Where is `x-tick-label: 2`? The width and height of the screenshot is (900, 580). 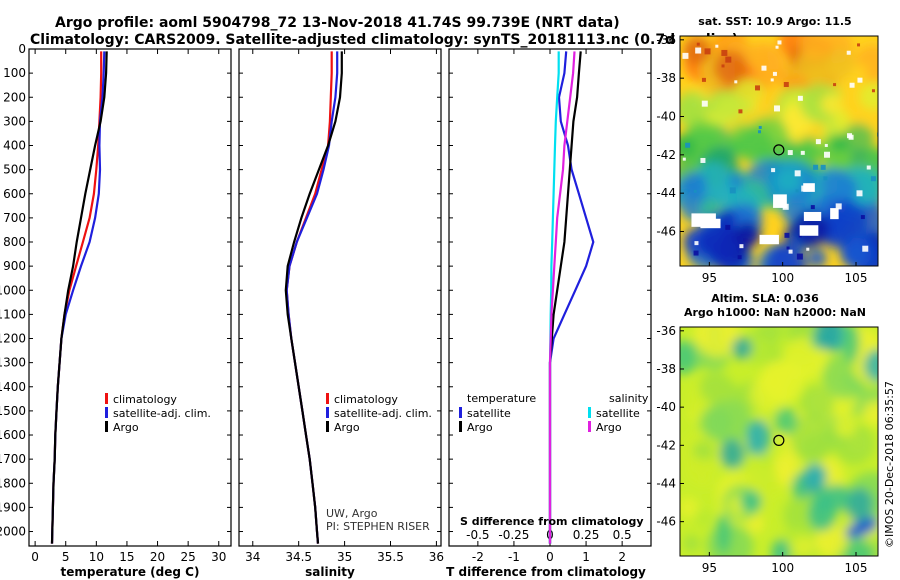
x-tick-label: 2 is located at coordinates (622, 557).